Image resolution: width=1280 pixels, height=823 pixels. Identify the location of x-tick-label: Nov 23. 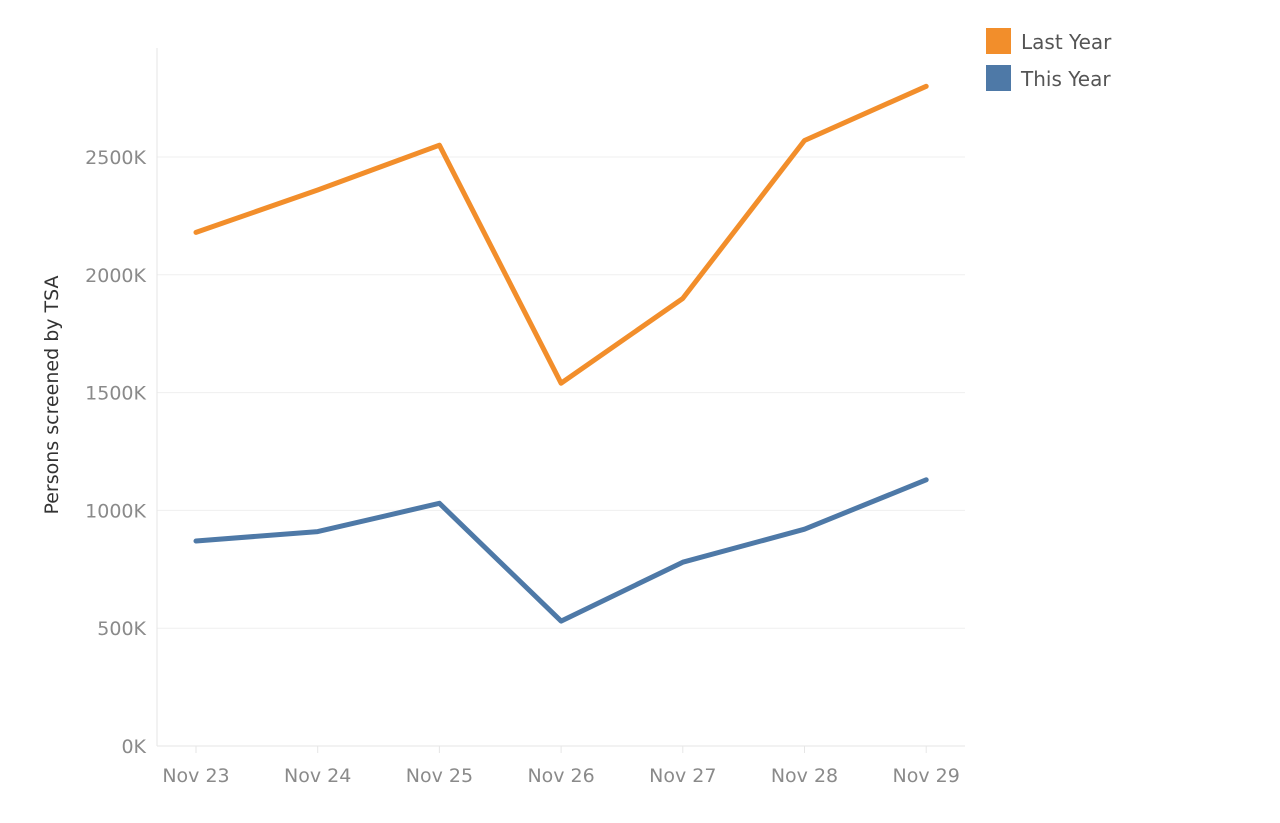
(195, 776).